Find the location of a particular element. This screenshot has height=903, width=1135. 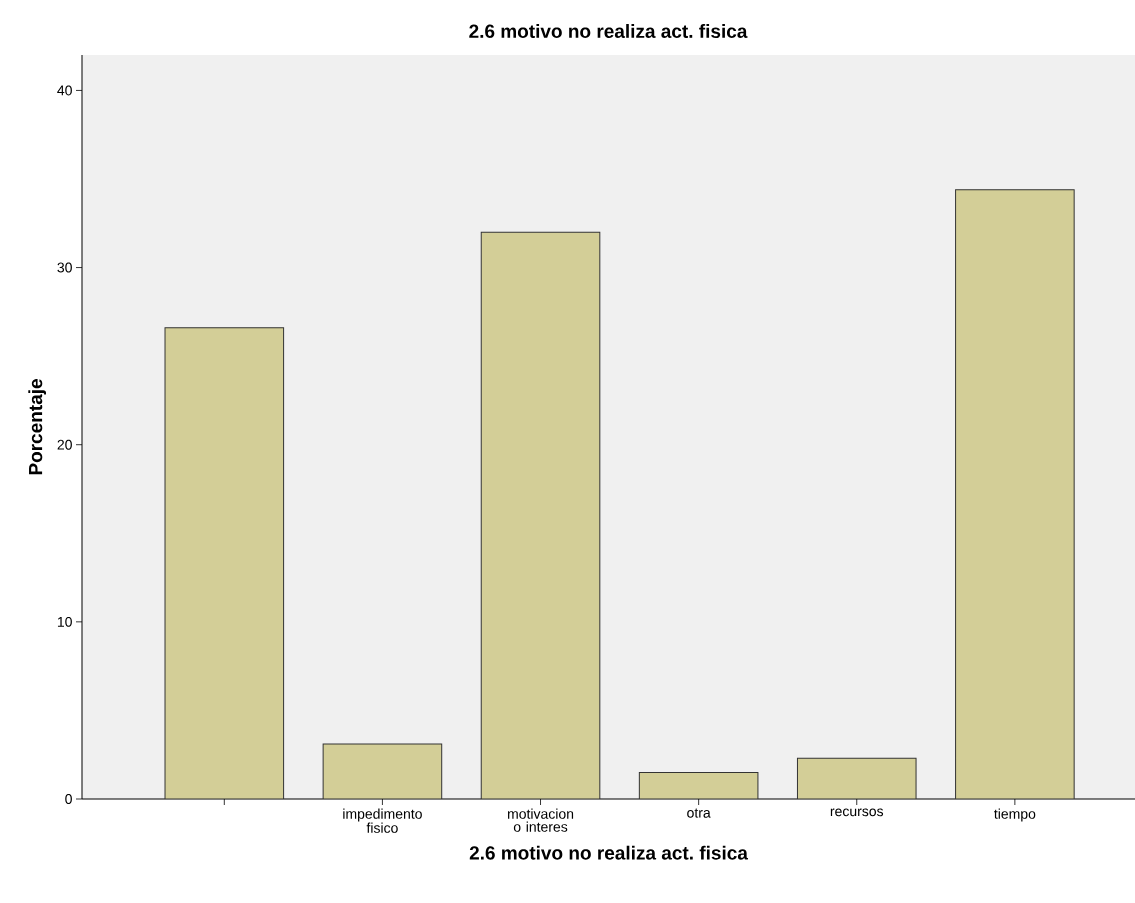

y-tick-label: 10 is located at coordinates (64, 621).